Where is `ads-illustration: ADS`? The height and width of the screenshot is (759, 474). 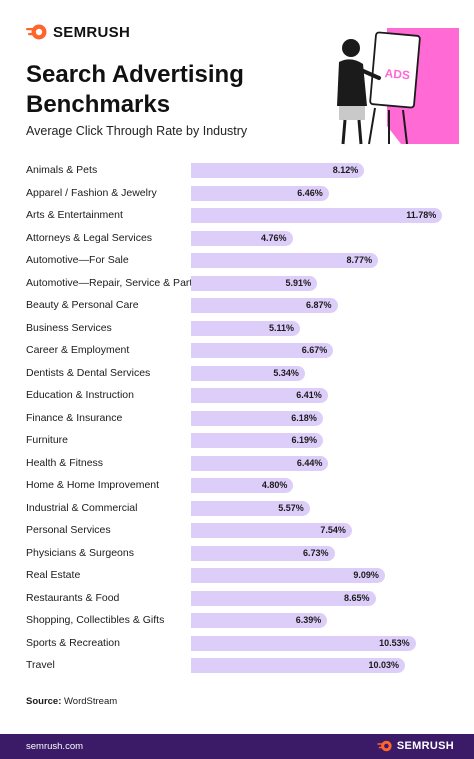 ads-illustration: ADS is located at coordinates (398, 86).